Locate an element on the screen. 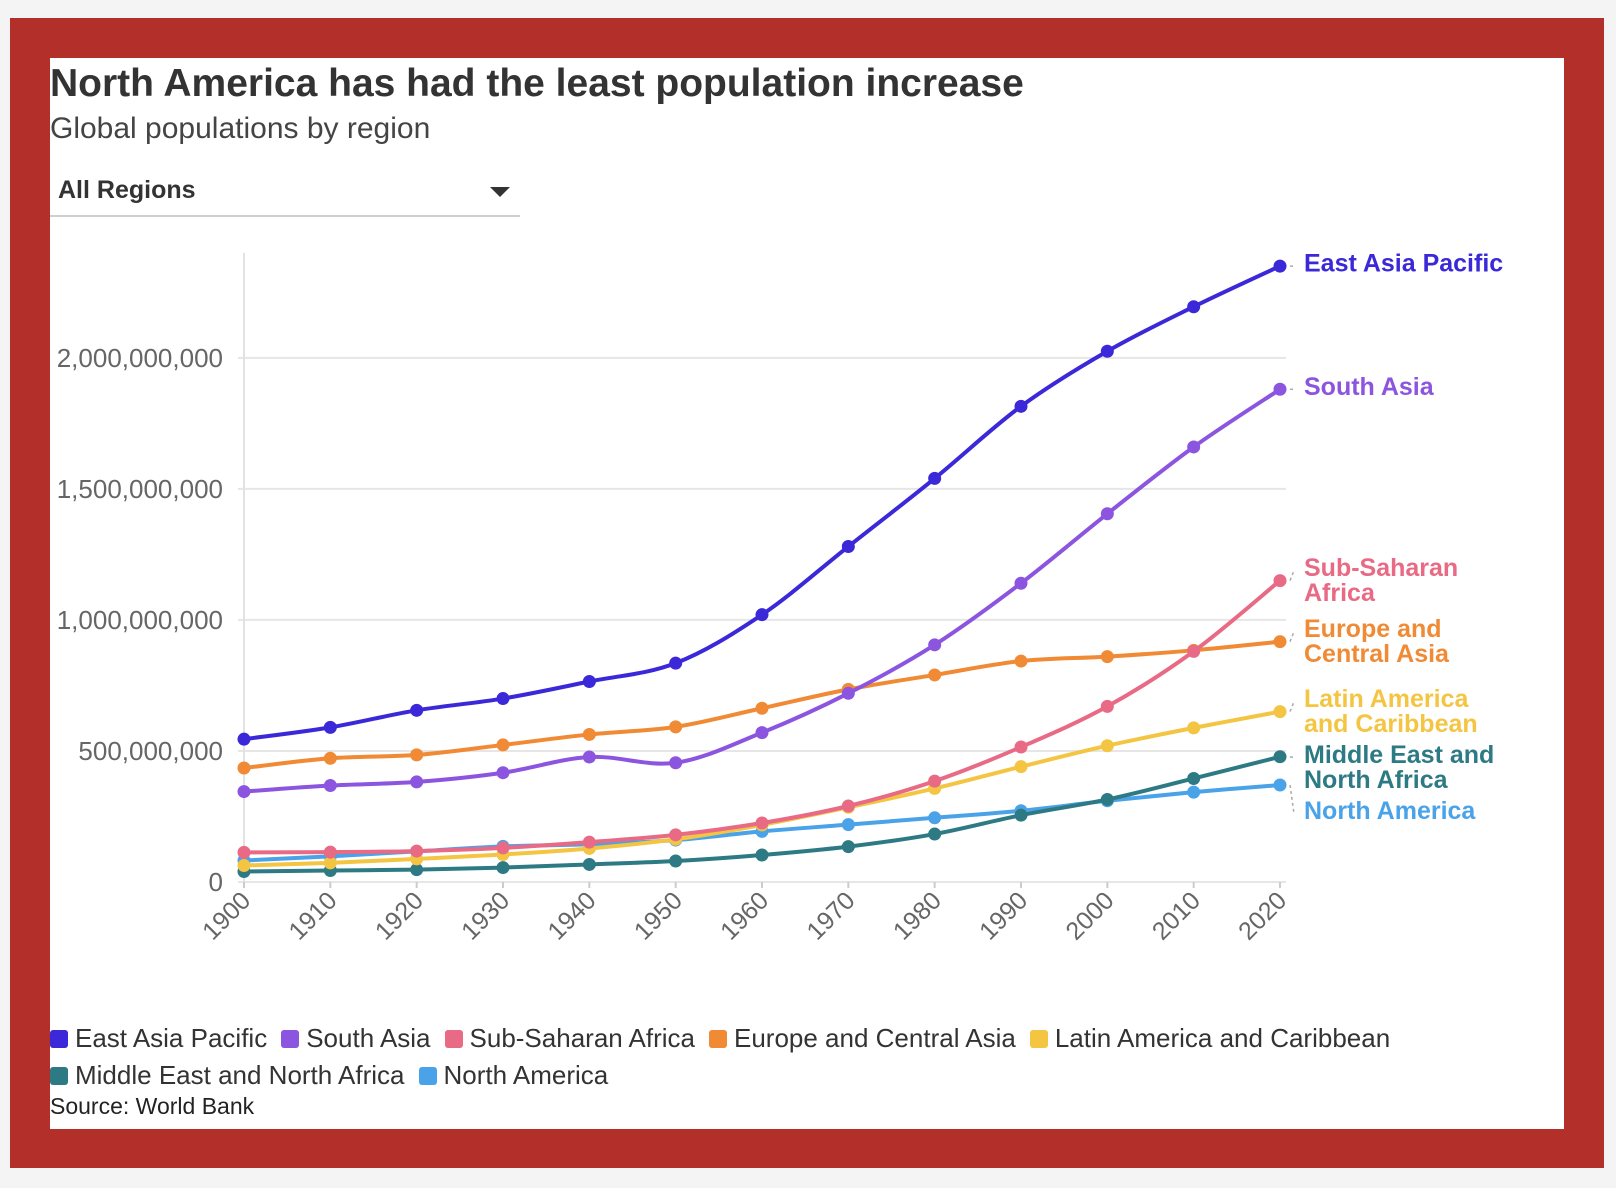  x-tick-label: 1950 is located at coordinates (658, 915).